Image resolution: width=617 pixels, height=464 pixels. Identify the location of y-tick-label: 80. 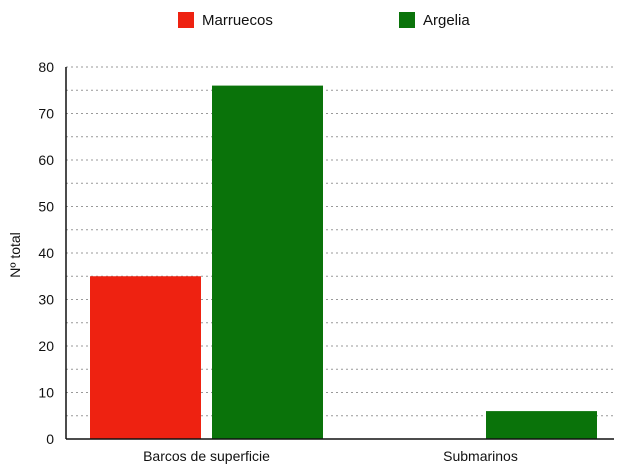
(46, 67).